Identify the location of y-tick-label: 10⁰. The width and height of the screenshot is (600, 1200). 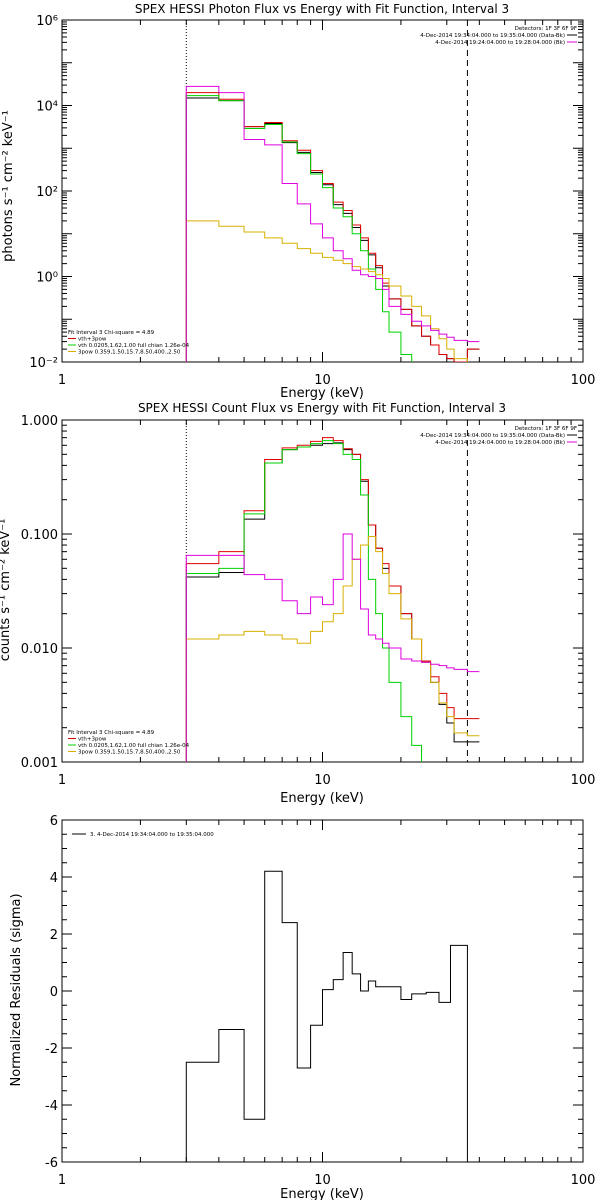
(47, 278).